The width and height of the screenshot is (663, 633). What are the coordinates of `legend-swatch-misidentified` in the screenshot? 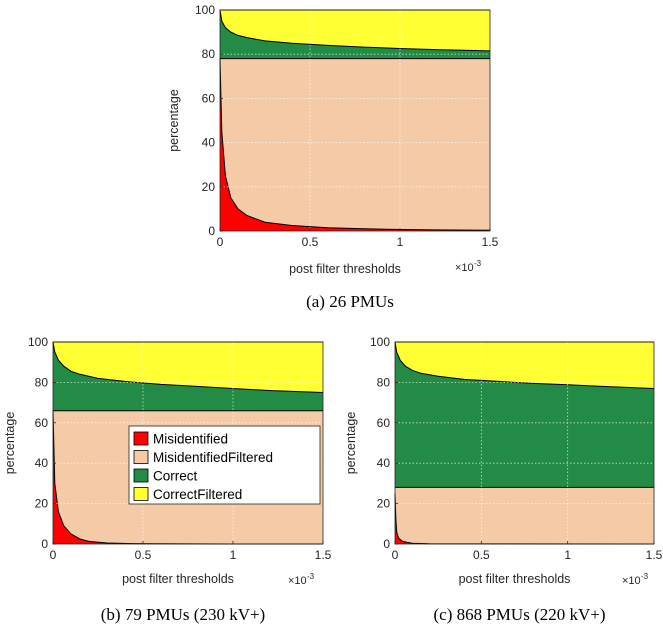 It's located at (141, 438).